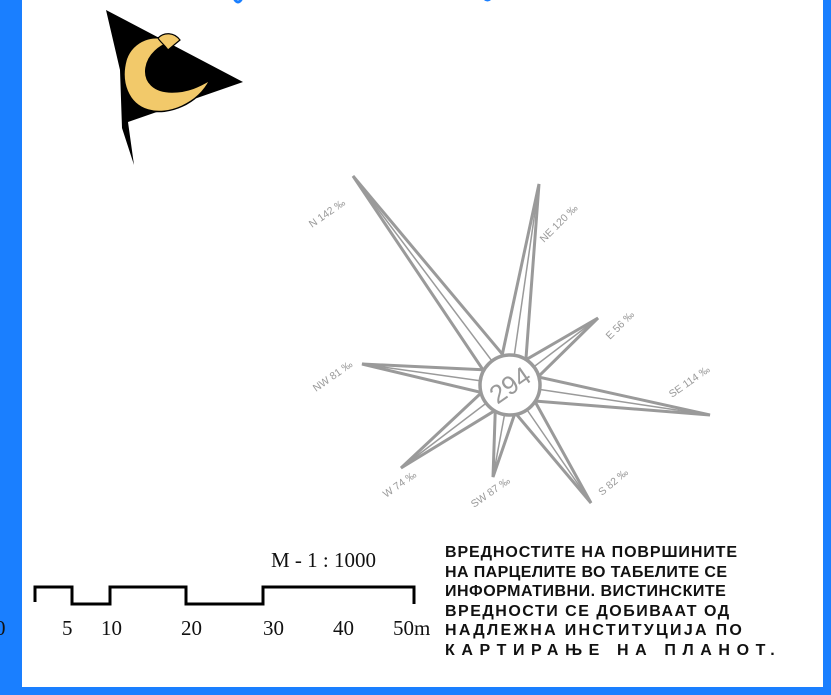 This screenshot has height=695, width=831. What do you see at coordinates (588, 611) in the screenshot?
I see `notice-line-4: ВРЕДНОСТИ СЕ ДОБИВААТ ОД` at bounding box center [588, 611].